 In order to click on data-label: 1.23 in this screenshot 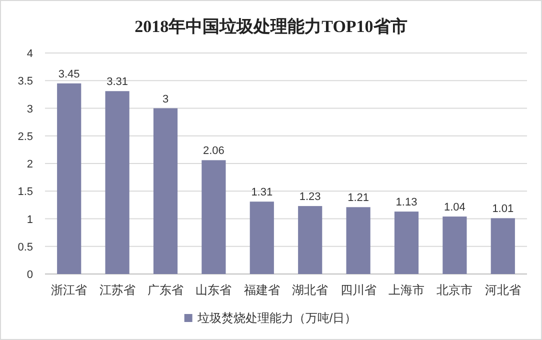, I will do `click(310, 197)`.